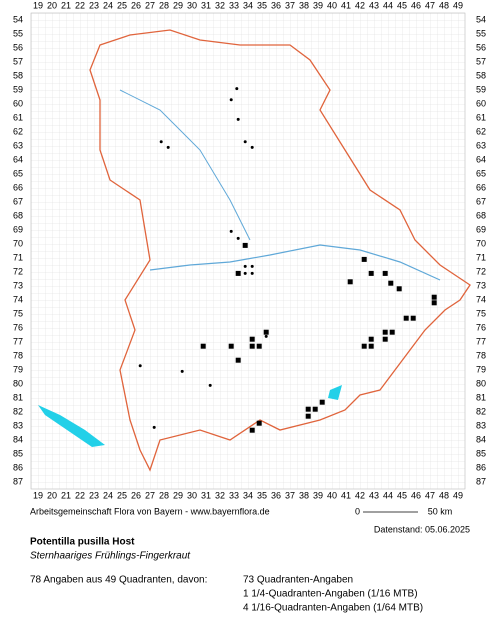 The image size is (500, 625). Describe the element at coordinates (118, 580) in the screenshot. I see `summary: 78 Angaben aus 49 Quadranten, davon:` at that location.